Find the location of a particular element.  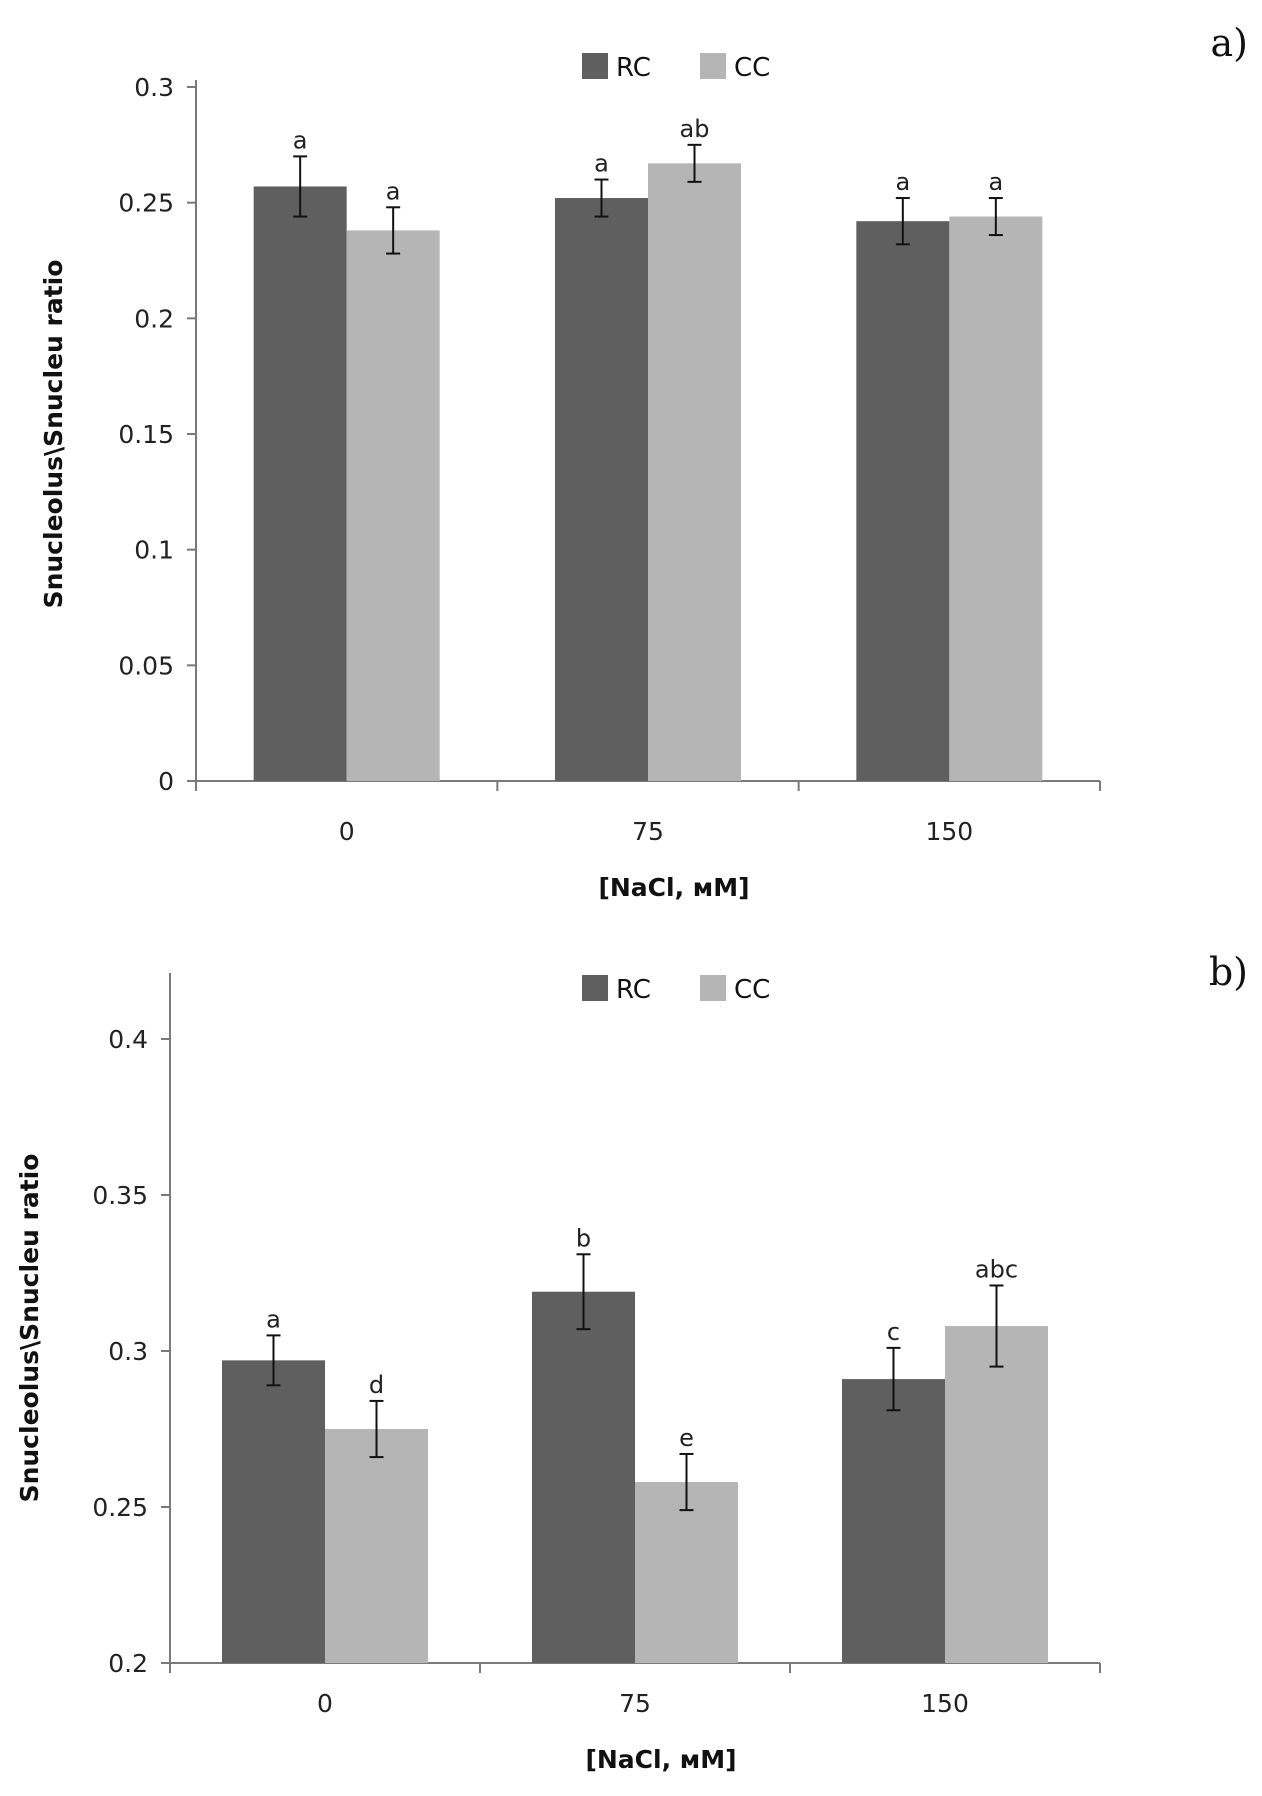

y-tick-label: 0.15 is located at coordinates (146, 434).